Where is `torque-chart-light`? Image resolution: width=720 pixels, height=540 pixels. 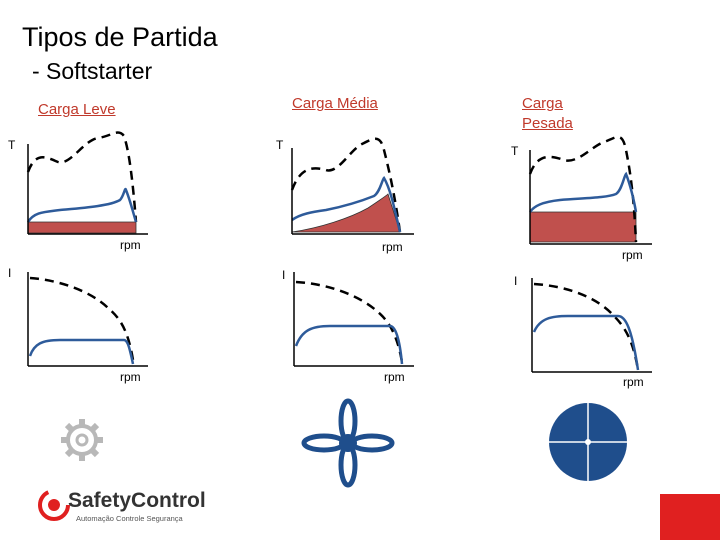 torque-chart-light is located at coordinates (87, 183).